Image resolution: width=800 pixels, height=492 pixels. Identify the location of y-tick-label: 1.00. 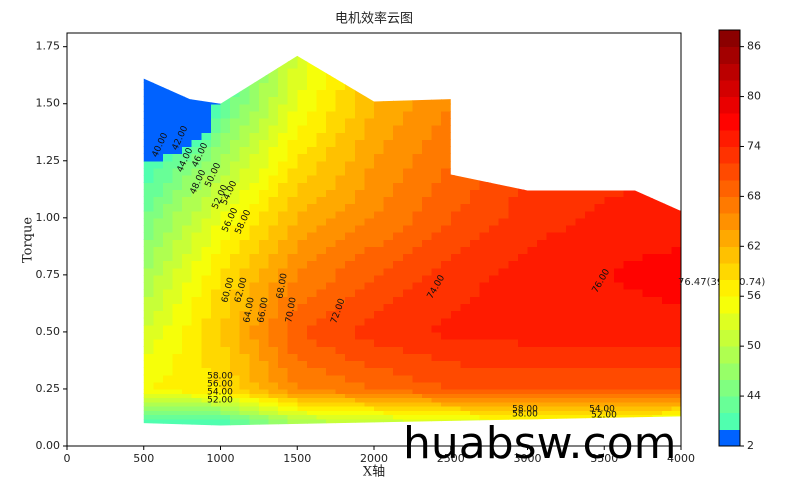
(48, 217).